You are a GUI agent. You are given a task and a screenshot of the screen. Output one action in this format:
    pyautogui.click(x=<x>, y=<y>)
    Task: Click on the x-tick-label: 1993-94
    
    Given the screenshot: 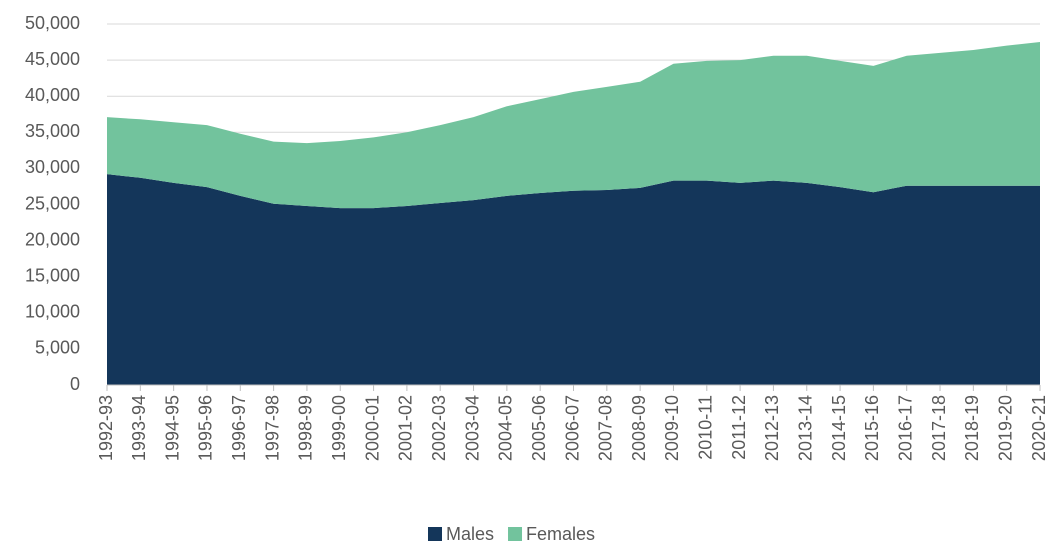 What is the action you would take?
    pyautogui.click(x=139, y=428)
    